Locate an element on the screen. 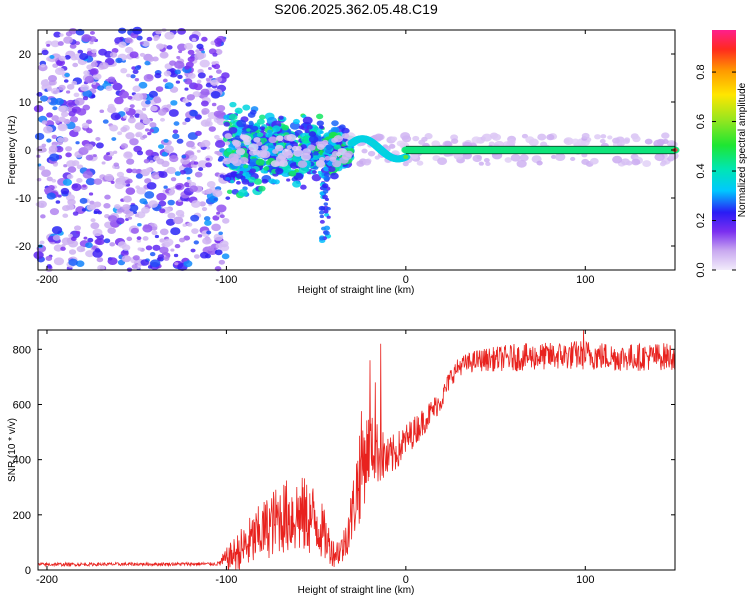 This screenshot has height=600, width=750. snr-ylabel: SNR (10 * v/v) is located at coordinates (12, 450).